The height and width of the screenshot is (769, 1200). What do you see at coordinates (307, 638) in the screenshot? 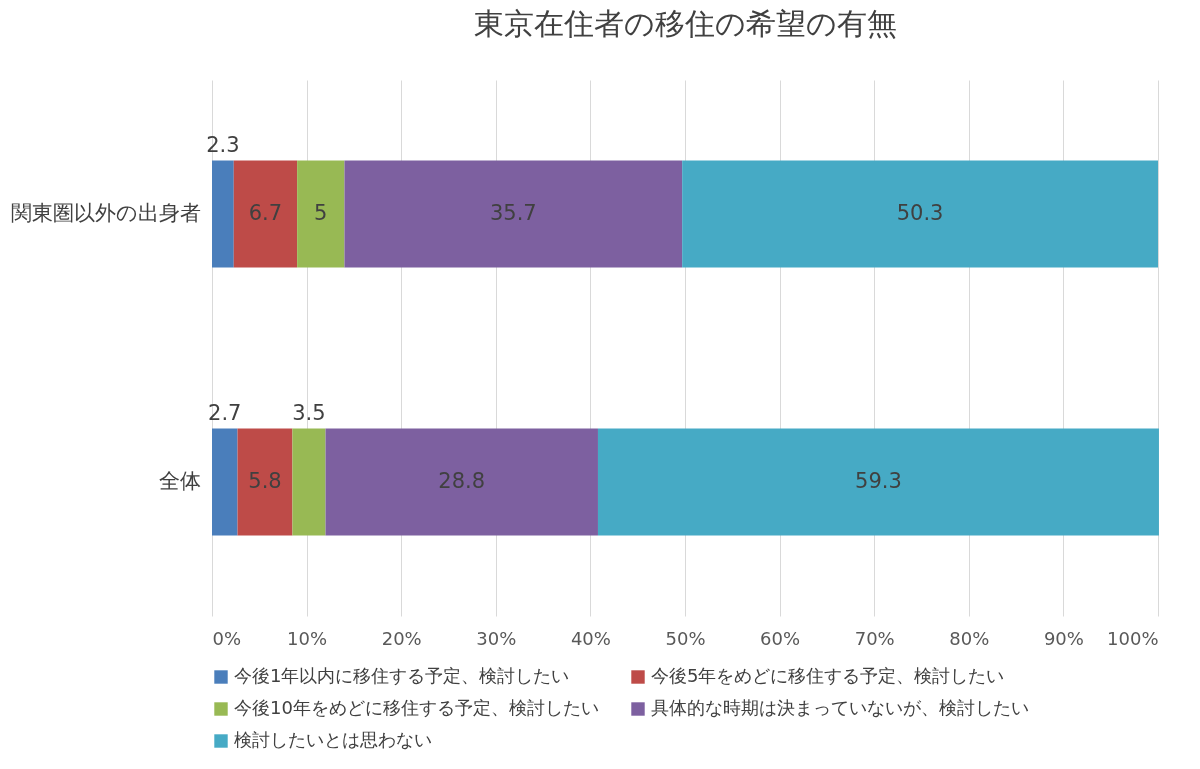
I see `x-tick-label: 10%` at bounding box center [307, 638].